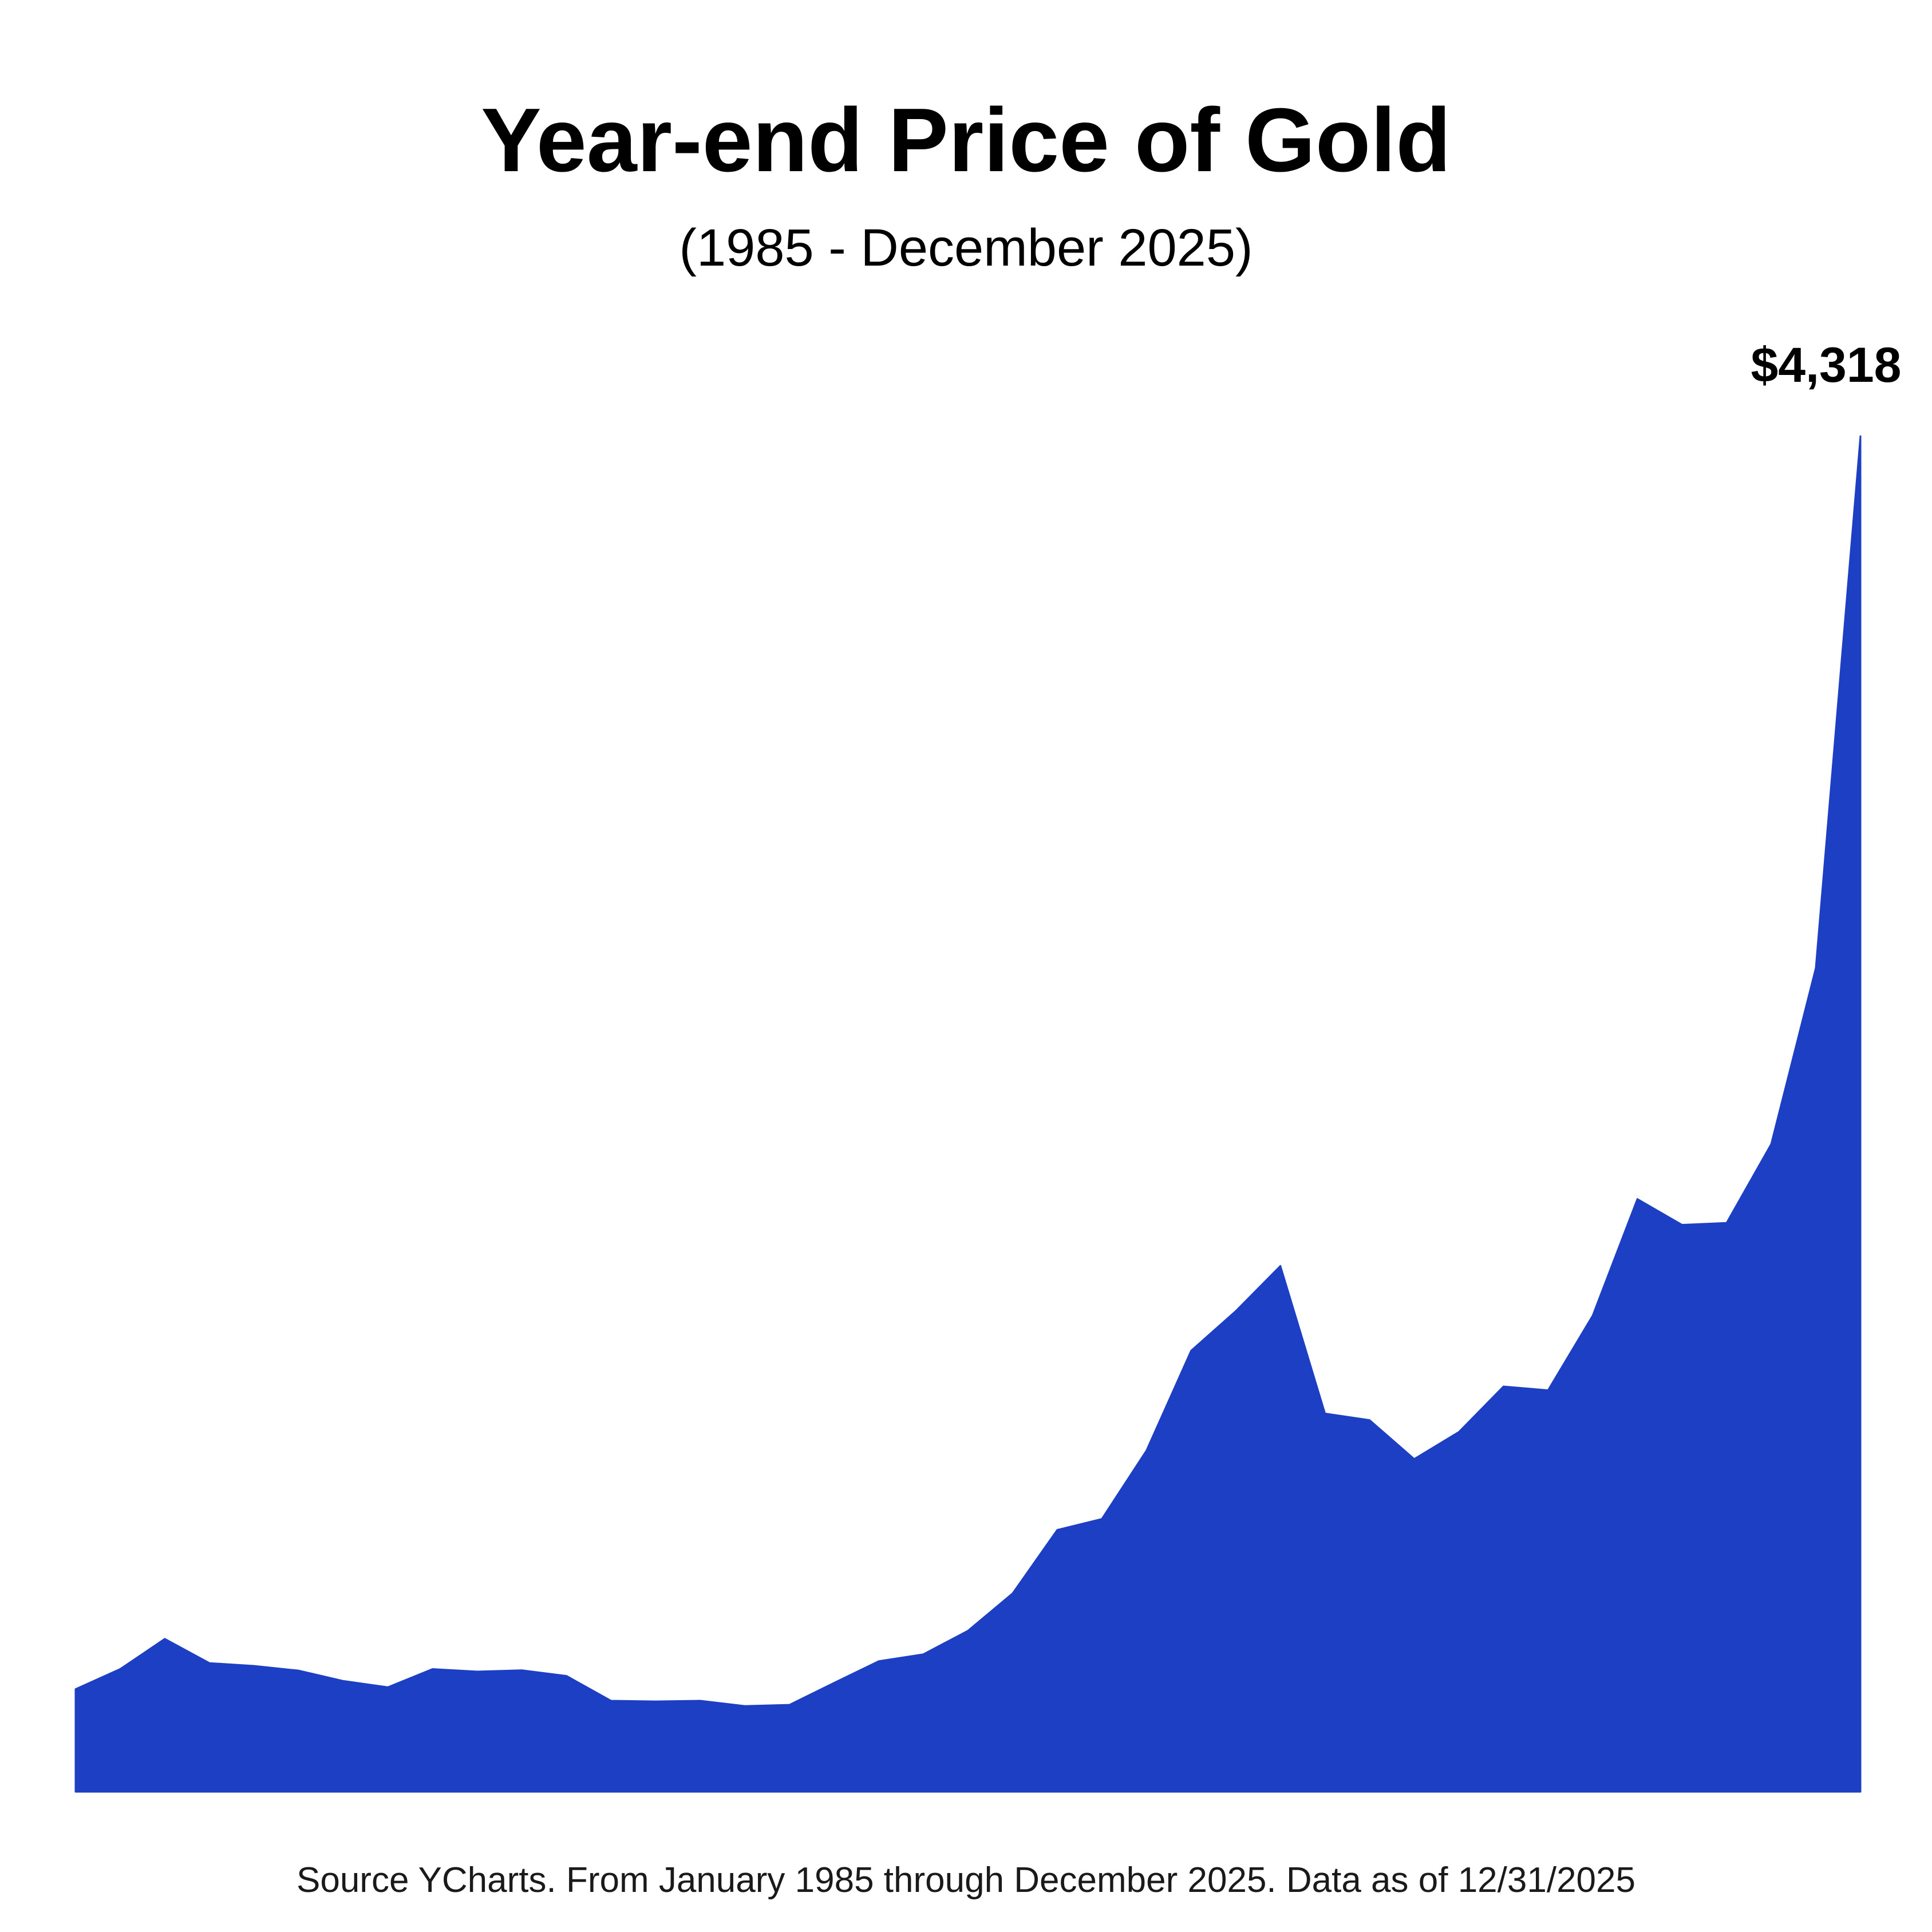  What do you see at coordinates (966, 248) in the screenshot?
I see `chart-subtitle: (1985 - December 2025)` at bounding box center [966, 248].